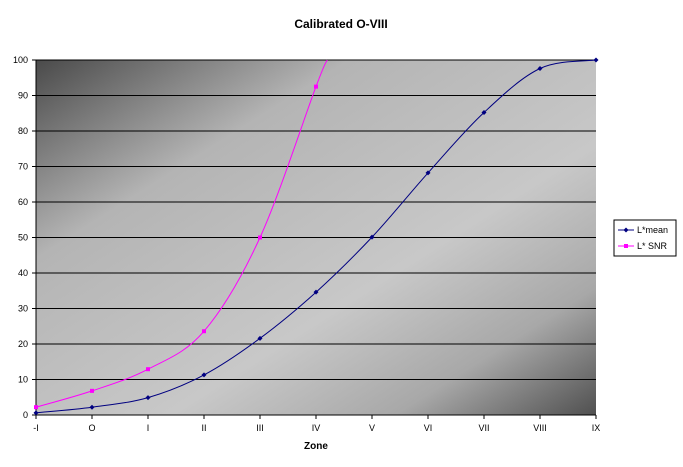  I want to click on x-tick-labels: -I O I II III IV V VI VII VIII IX, so click(316, 428).